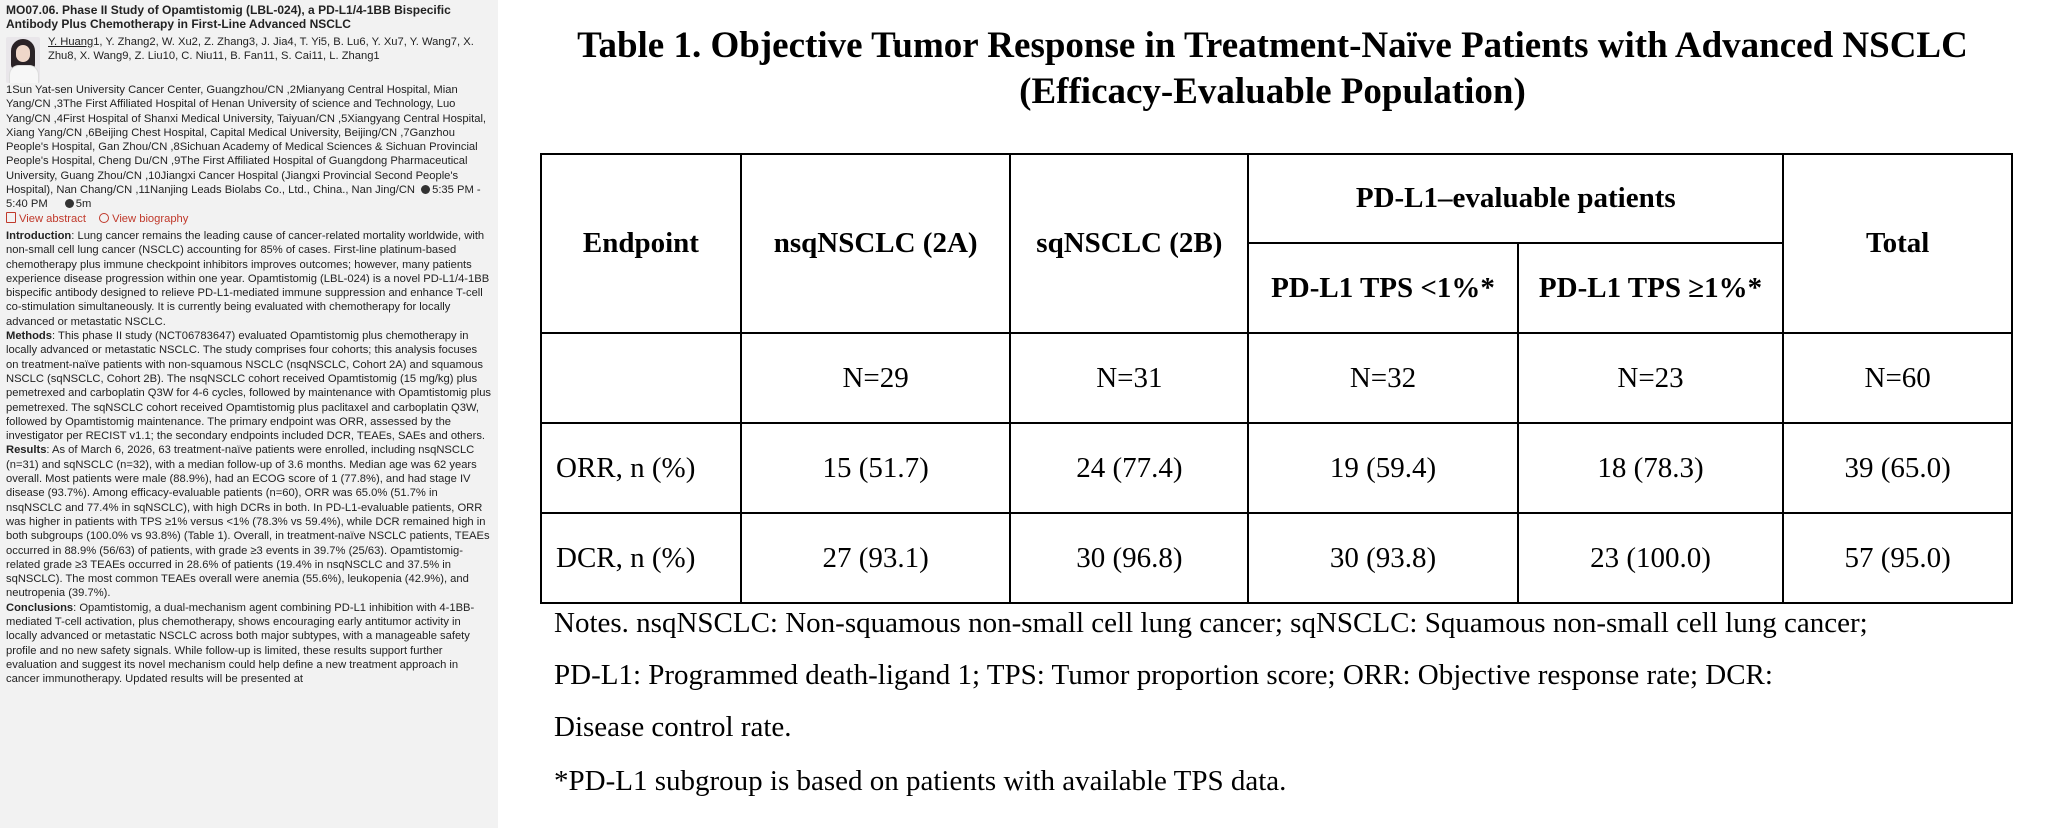 This screenshot has height=828, width=2047. I want to click on n-cell: N=60, so click(1897, 378).